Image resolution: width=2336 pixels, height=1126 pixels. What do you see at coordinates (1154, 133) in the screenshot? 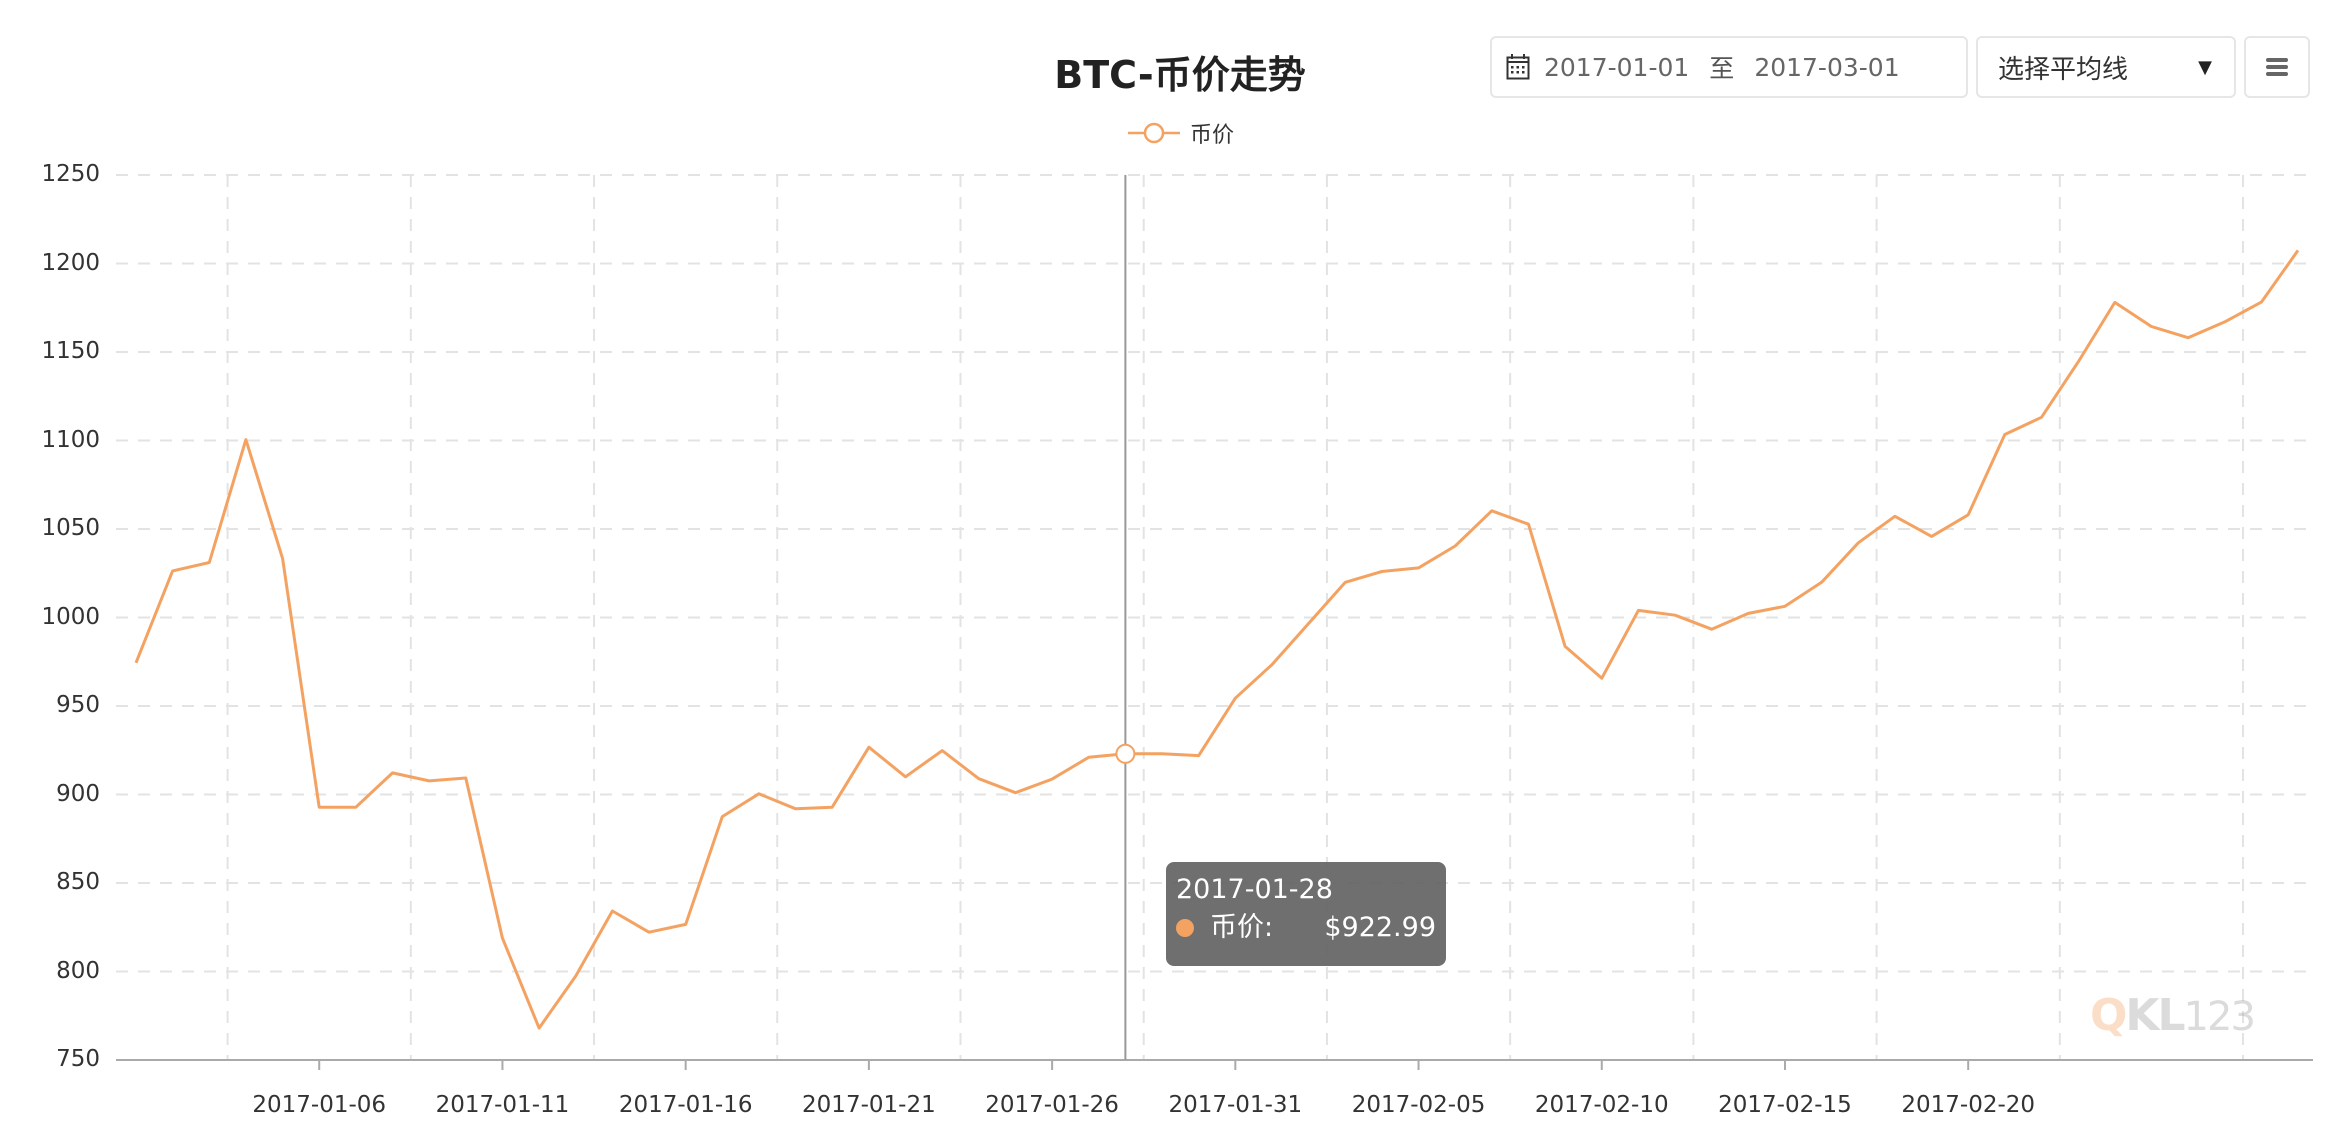
I see `line-circle-marker-icon` at bounding box center [1154, 133].